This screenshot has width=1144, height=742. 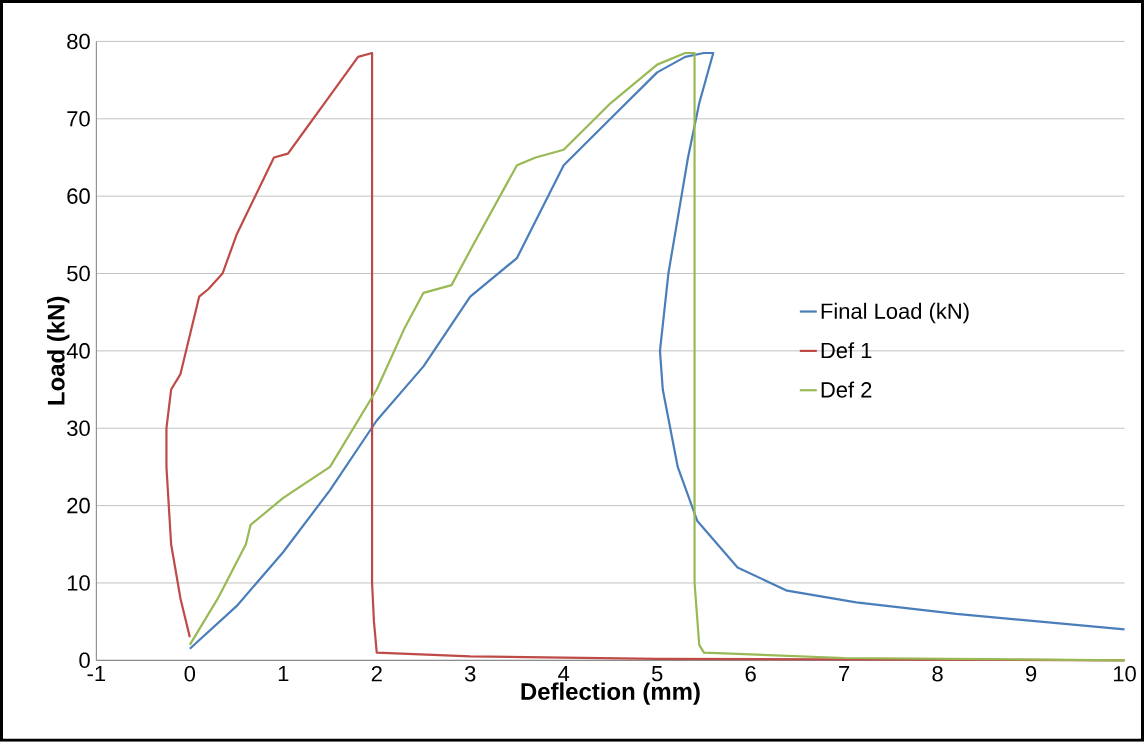 I want to click on y-tick-label: 10, so click(x=78, y=583).